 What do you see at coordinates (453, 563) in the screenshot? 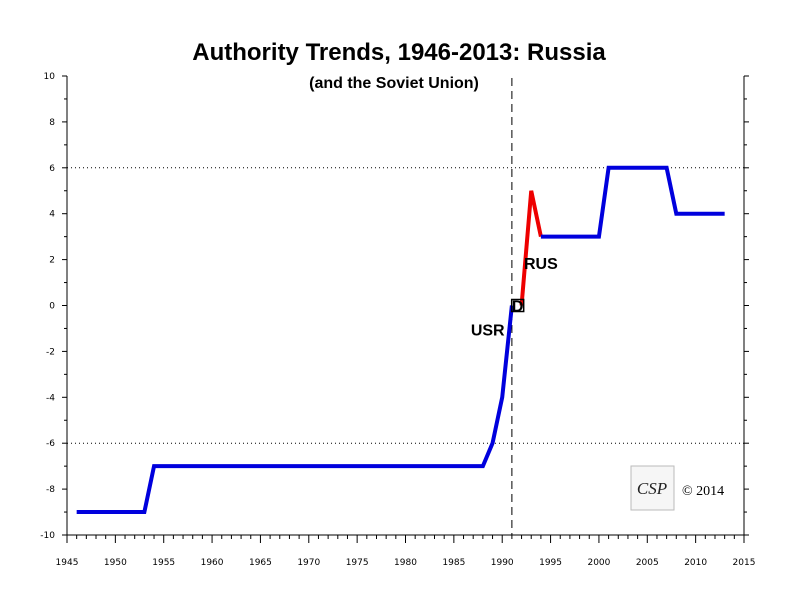
I see `x-tick-label: 1985` at bounding box center [453, 563].